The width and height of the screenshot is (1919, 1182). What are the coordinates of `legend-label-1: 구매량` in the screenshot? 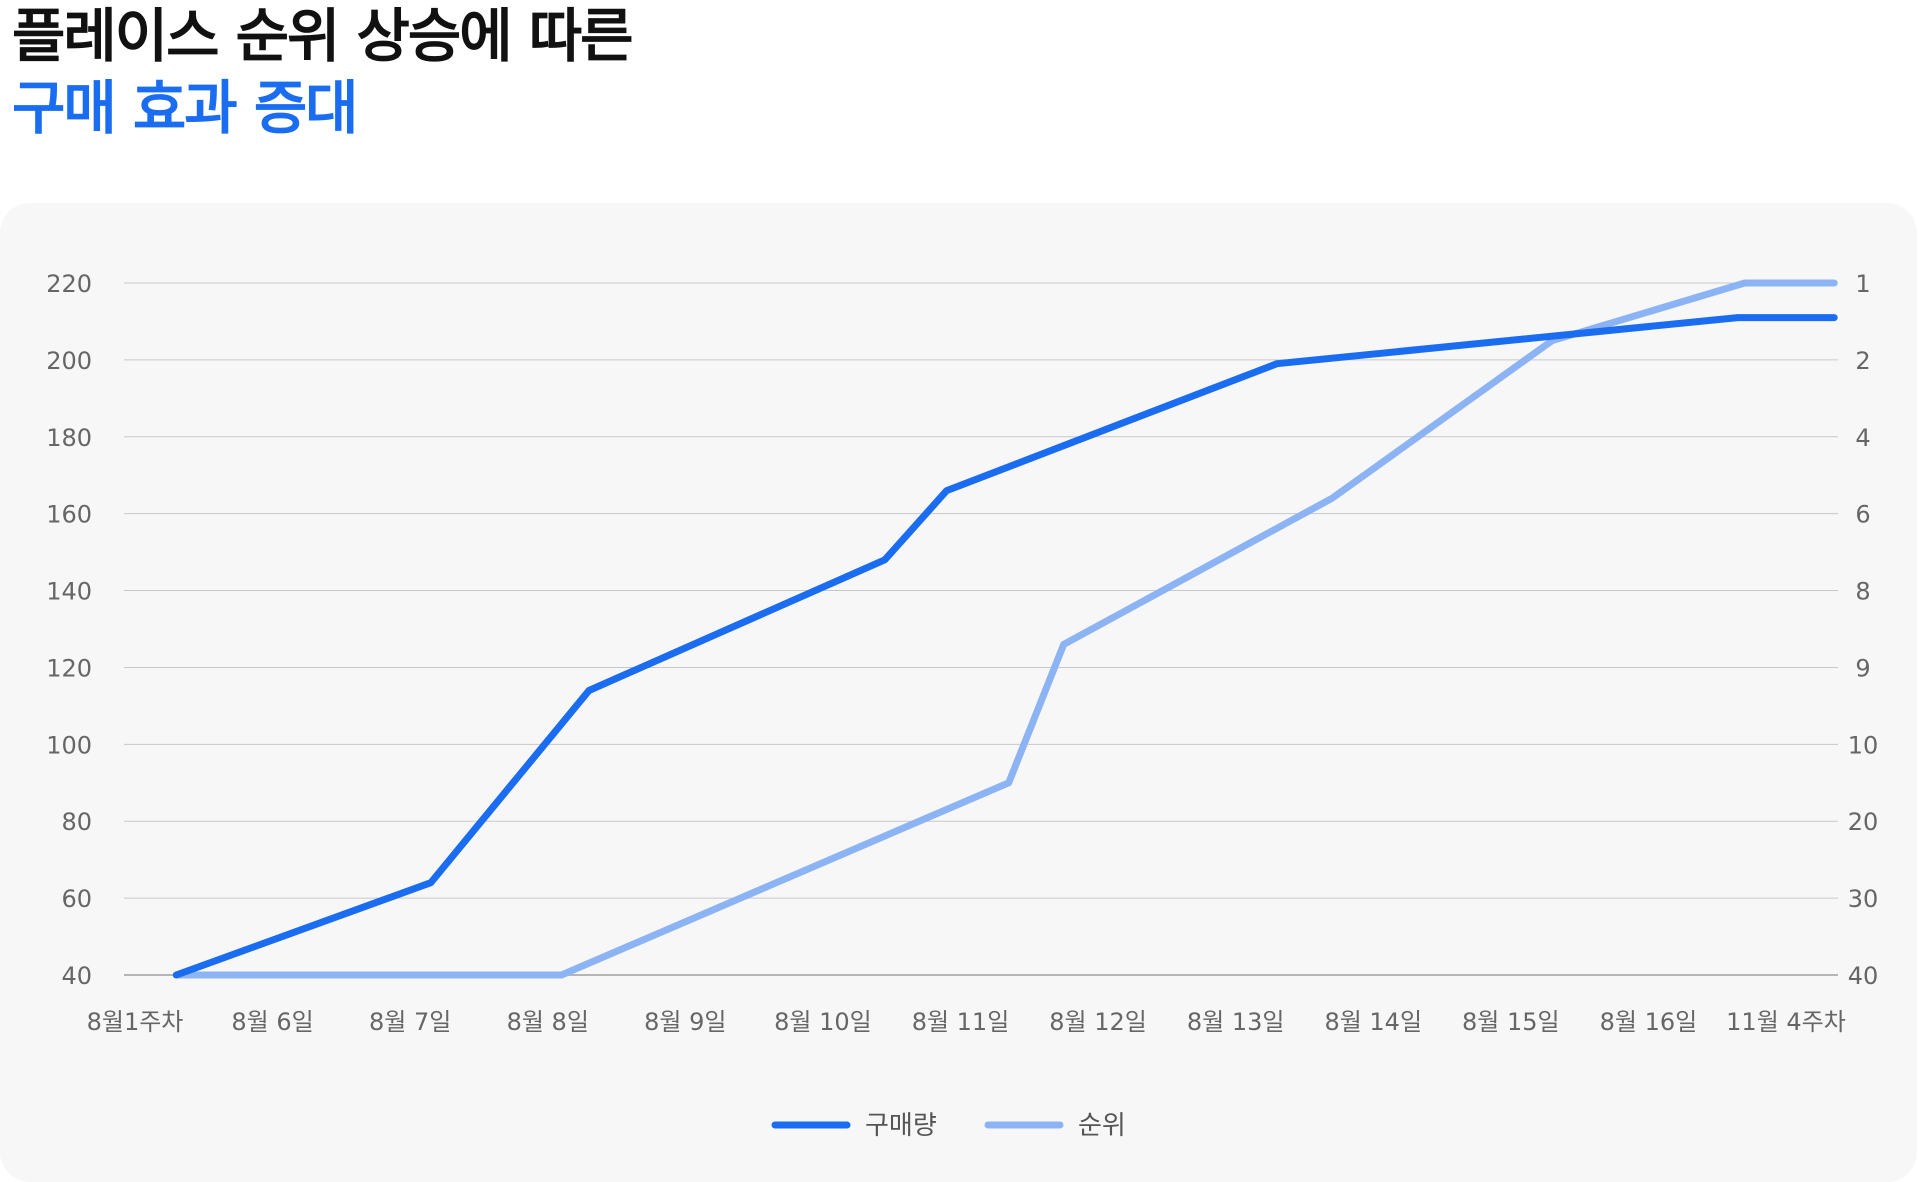 It's located at (901, 1126).